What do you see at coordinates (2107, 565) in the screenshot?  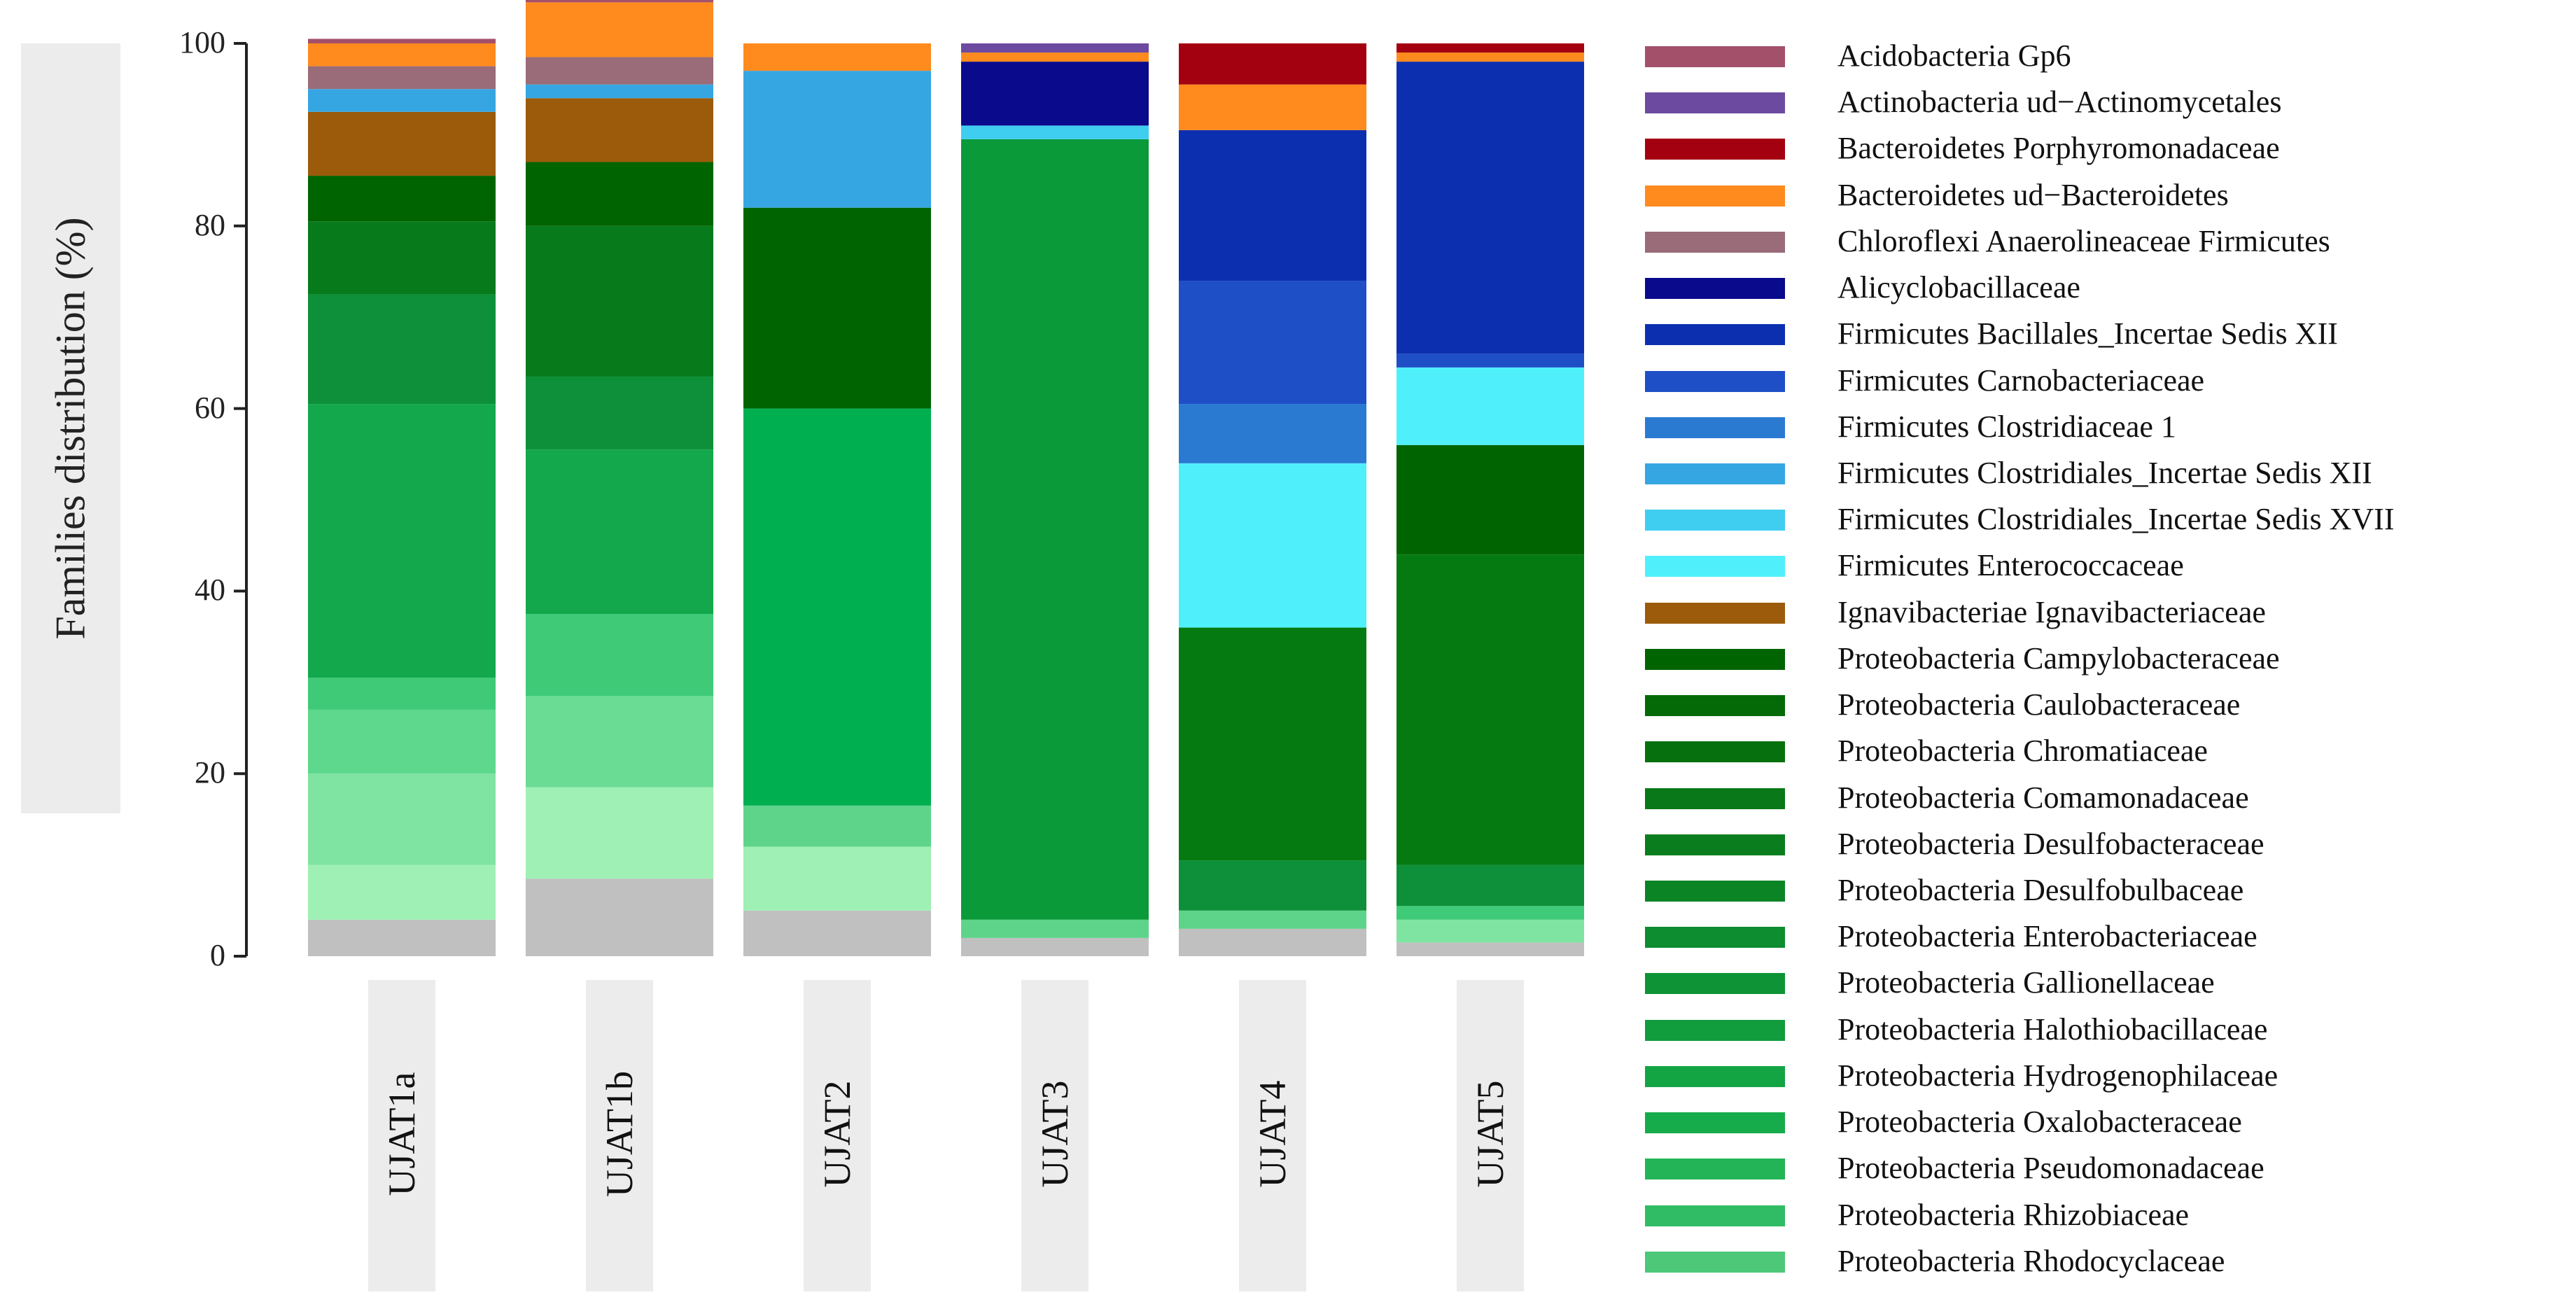 I see `legend-item: Firmicutes Enterococcaceae` at bounding box center [2107, 565].